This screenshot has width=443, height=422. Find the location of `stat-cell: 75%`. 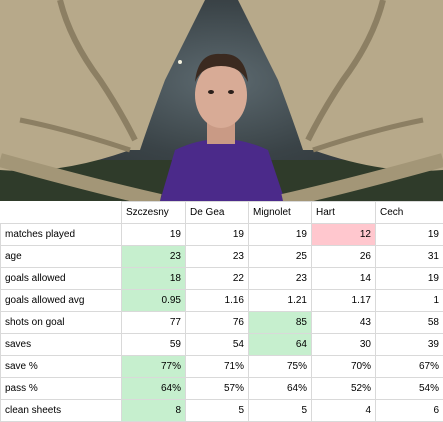

stat-cell: 75% is located at coordinates (280, 367).